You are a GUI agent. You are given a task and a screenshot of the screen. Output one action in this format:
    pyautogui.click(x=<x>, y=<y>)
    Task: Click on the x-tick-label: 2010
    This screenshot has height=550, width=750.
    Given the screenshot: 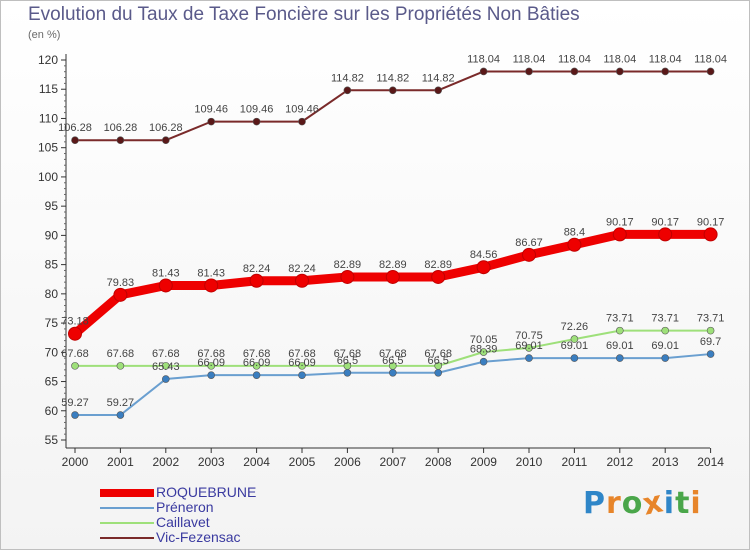 What is the action you would take?
    pyautogui.click(x=529, y=462)
    